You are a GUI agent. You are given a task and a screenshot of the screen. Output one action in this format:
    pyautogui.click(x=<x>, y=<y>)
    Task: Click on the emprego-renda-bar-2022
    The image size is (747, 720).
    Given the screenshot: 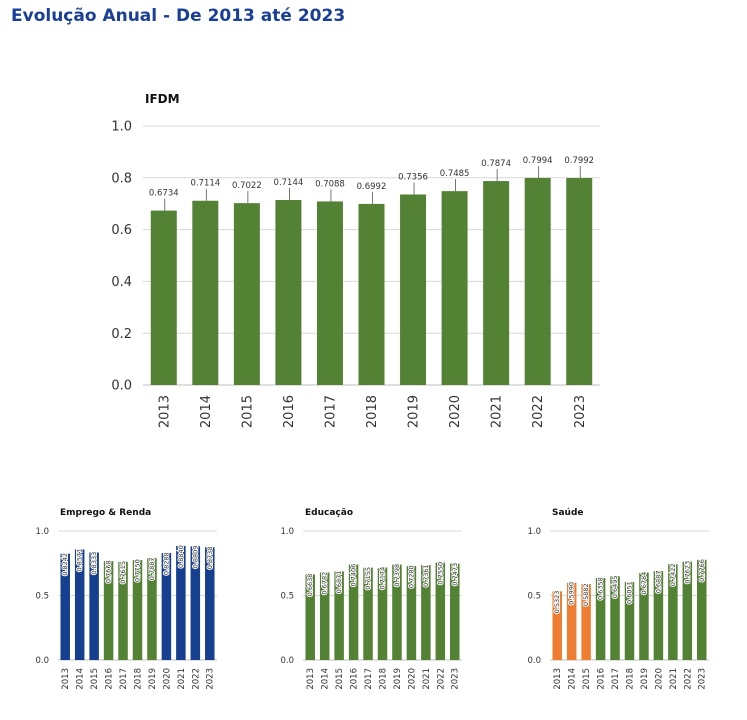 What is the action you would take?
    pyautogui.click(x=195, y=603)
    